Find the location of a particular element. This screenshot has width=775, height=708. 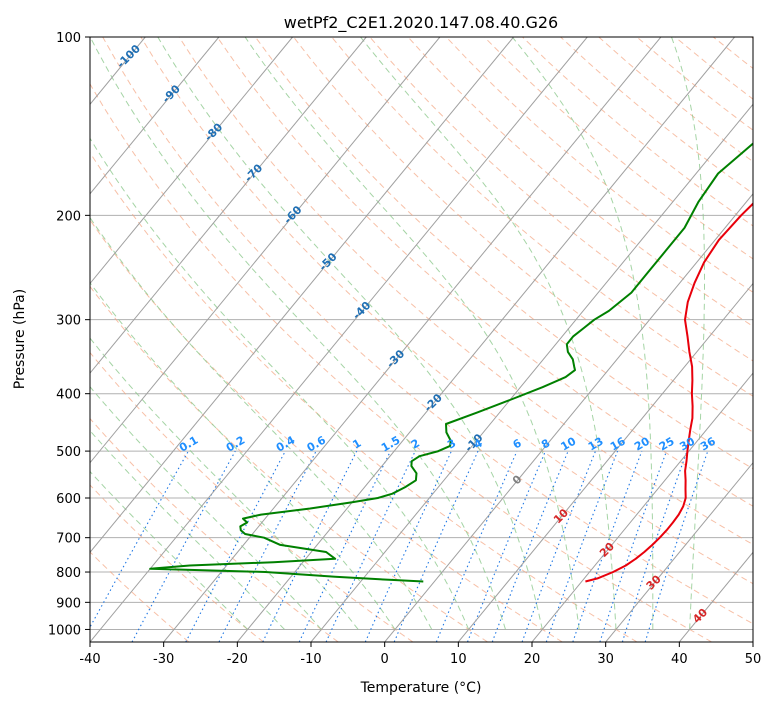

isotherm-label: -30 is located at coordinates (395, 358).